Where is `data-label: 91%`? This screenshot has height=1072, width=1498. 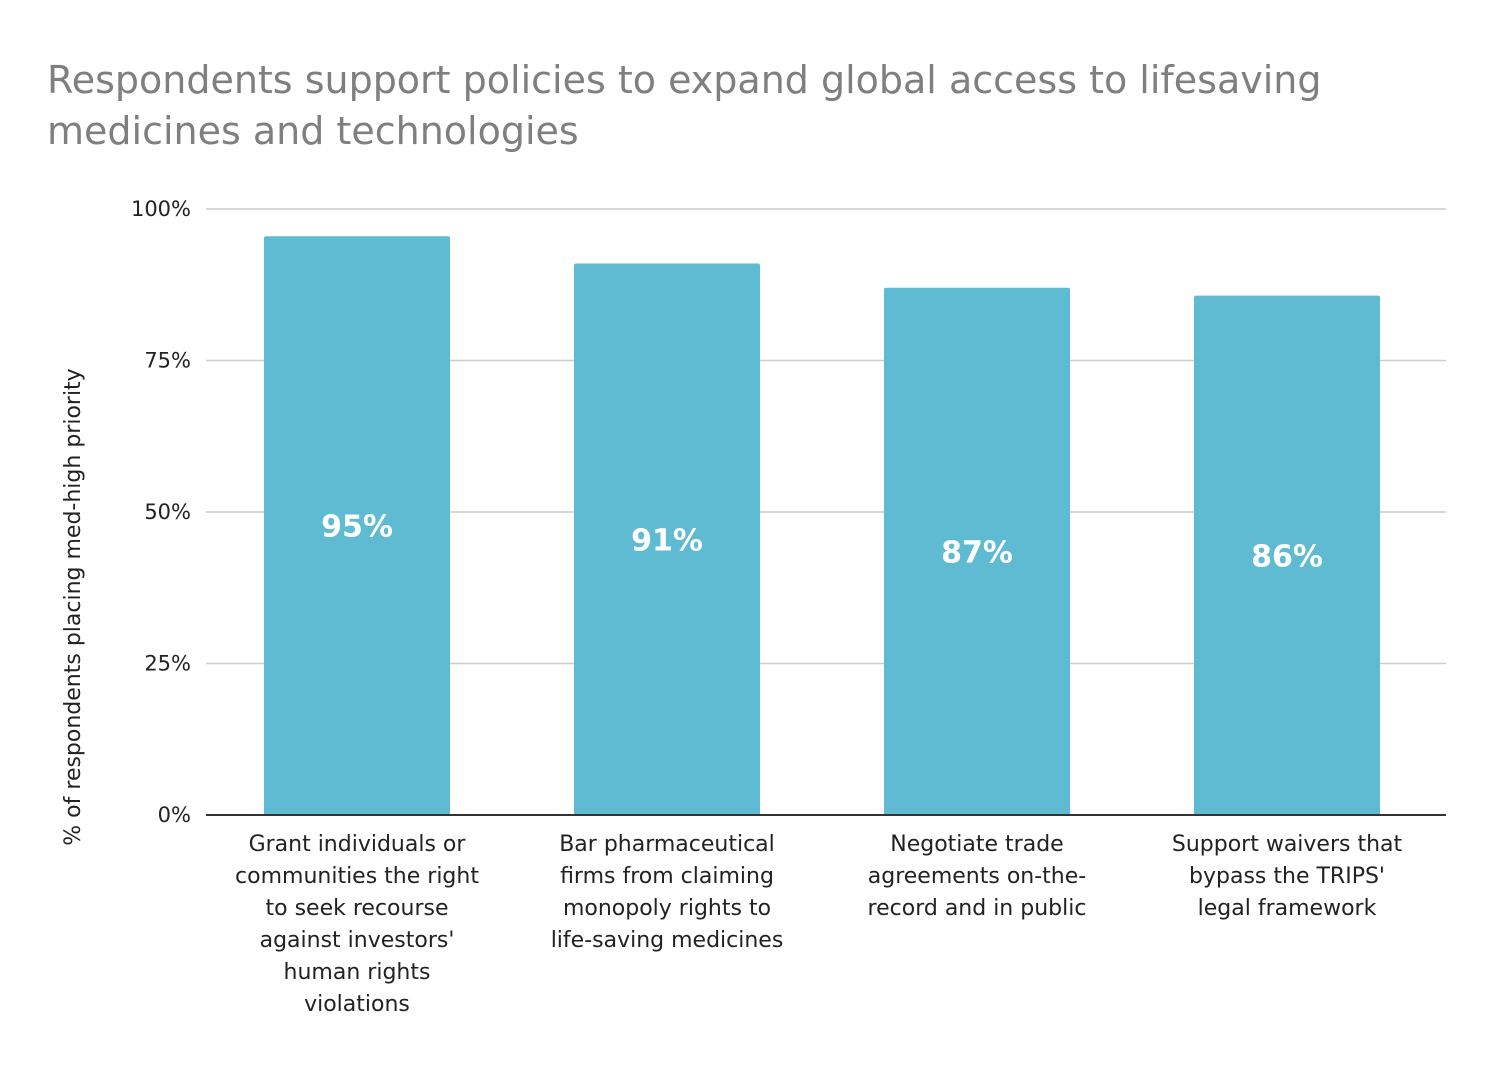 data-label: 91% is located at coordinates (667, 540).